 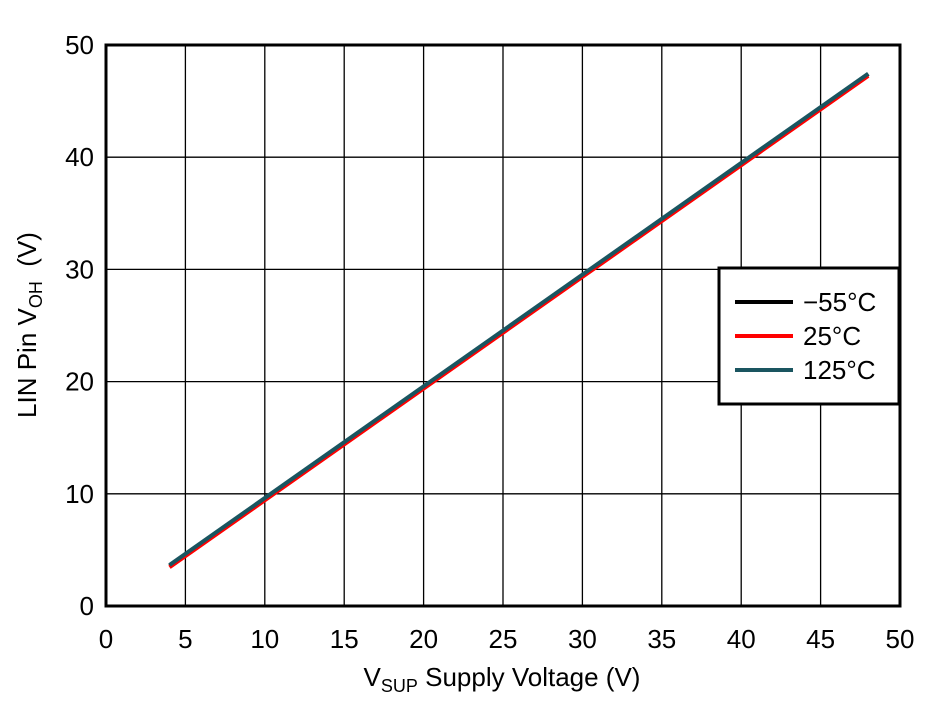 I want to click on y-tick-label: 20, so click(x=79, y=382).